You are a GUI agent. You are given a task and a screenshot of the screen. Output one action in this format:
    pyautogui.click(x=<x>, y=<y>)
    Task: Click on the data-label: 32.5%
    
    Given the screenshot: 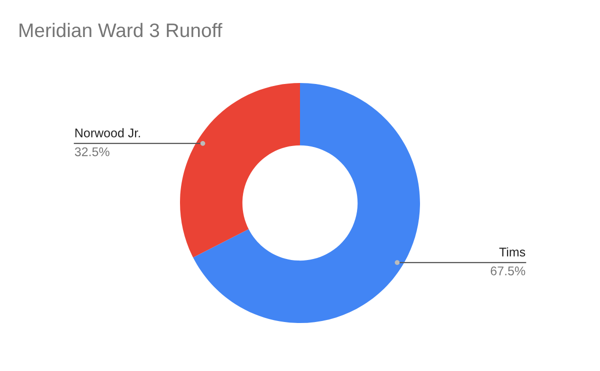 What is the action you would take?
    pyautogui.click(x=92, y=151)
    